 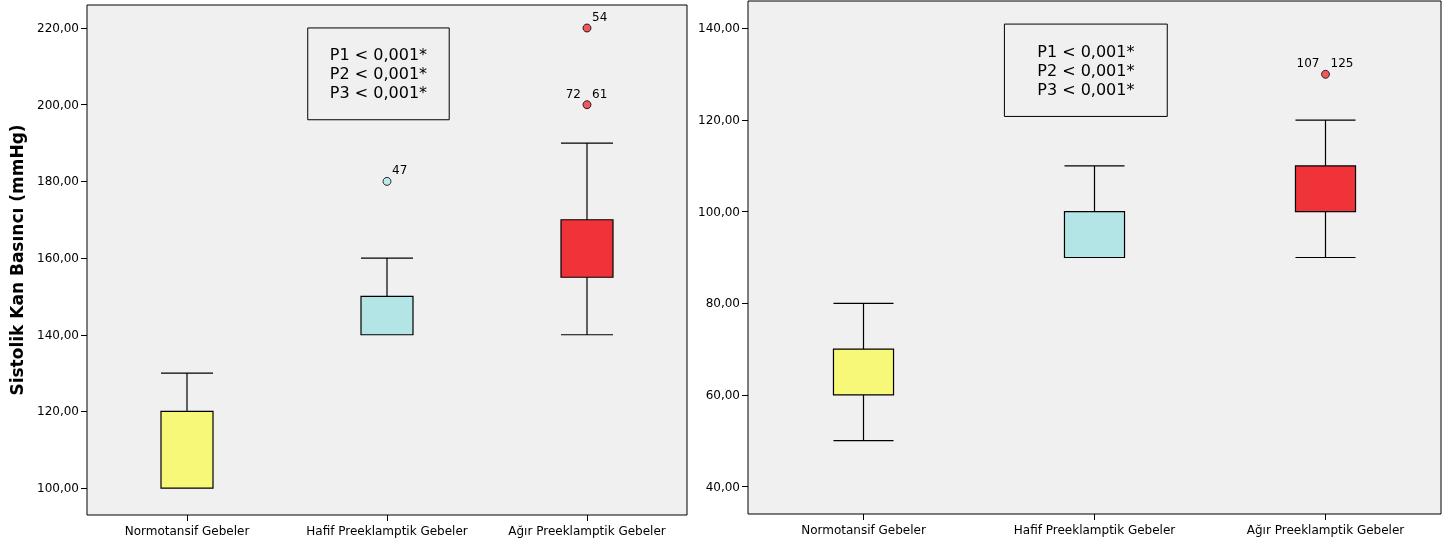 I want to click on y-axis-title: Sistolik Kan Basıncı (mmHg), so click(x=16, y=260).